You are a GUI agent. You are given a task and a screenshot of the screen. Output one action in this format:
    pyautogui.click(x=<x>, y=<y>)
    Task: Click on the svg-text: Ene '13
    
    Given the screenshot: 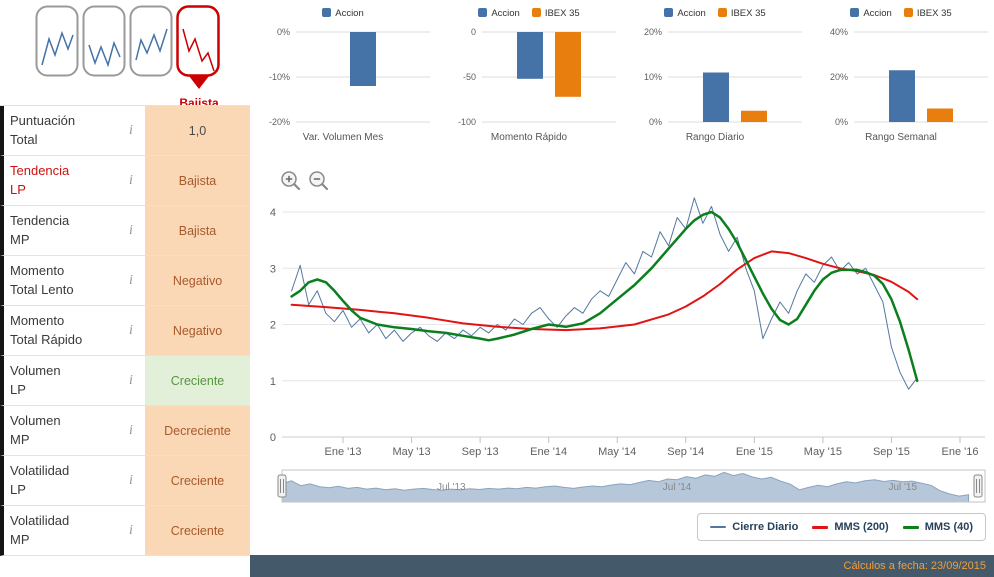 What is the action you would take?
    pyautogui.click(x=343, y=452)
    